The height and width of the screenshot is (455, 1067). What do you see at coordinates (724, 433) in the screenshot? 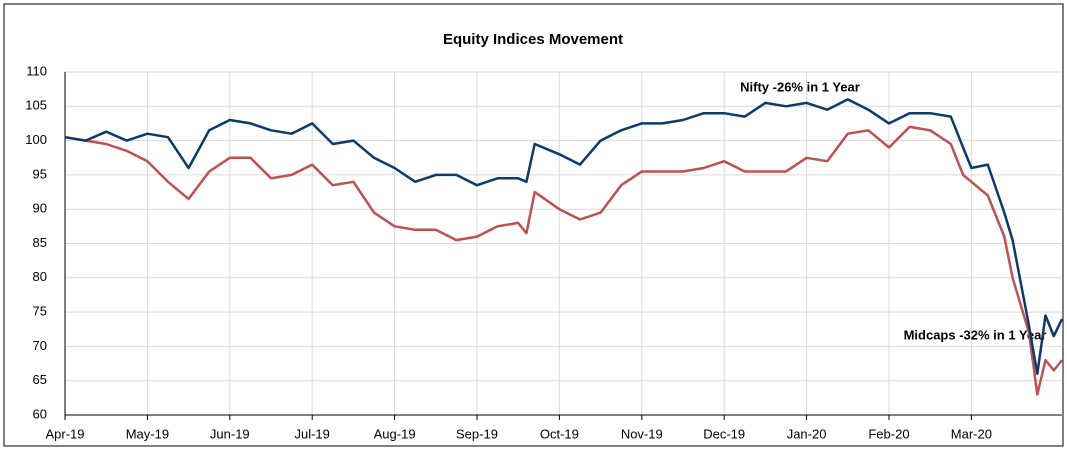
I see `x-tick-label: Dec-19` at bounding box center [724, 433].